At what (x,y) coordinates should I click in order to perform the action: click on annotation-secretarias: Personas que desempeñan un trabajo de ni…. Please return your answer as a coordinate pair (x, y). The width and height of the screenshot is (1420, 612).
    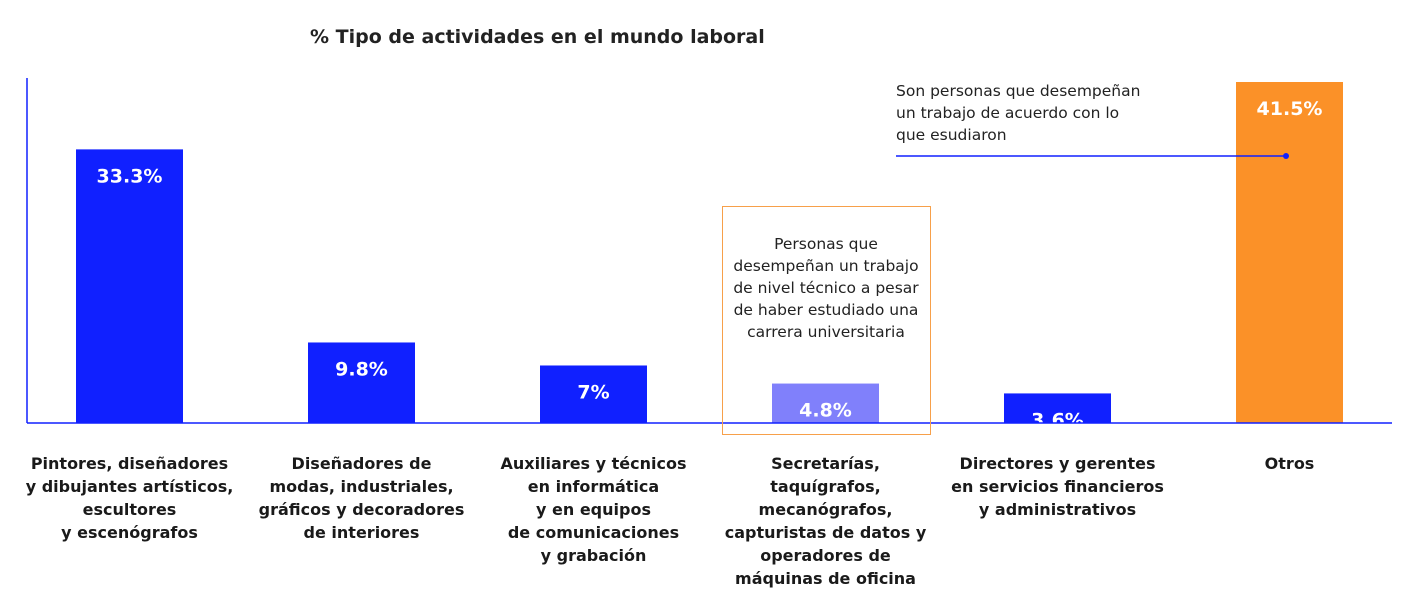
    Looking at the image, I should click on (826, 288).